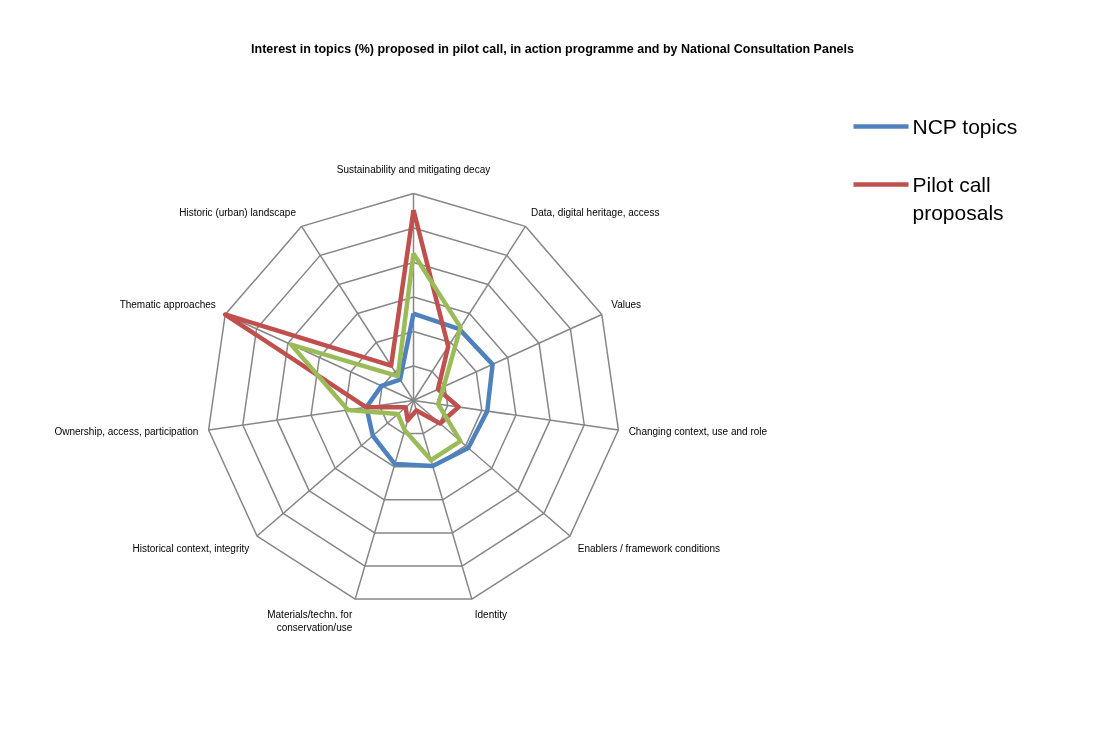 Image resolution: width=1104 pixels, height=731 pixels. I want to click on spoke-label: Thematic approaches, so click(167, 305).